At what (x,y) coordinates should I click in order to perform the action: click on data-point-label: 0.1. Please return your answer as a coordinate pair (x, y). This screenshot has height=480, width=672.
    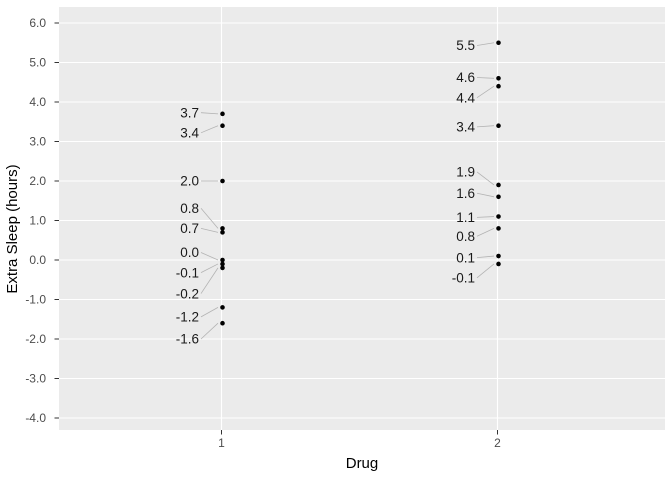
    Looking at the image, I should click on (465, 257).